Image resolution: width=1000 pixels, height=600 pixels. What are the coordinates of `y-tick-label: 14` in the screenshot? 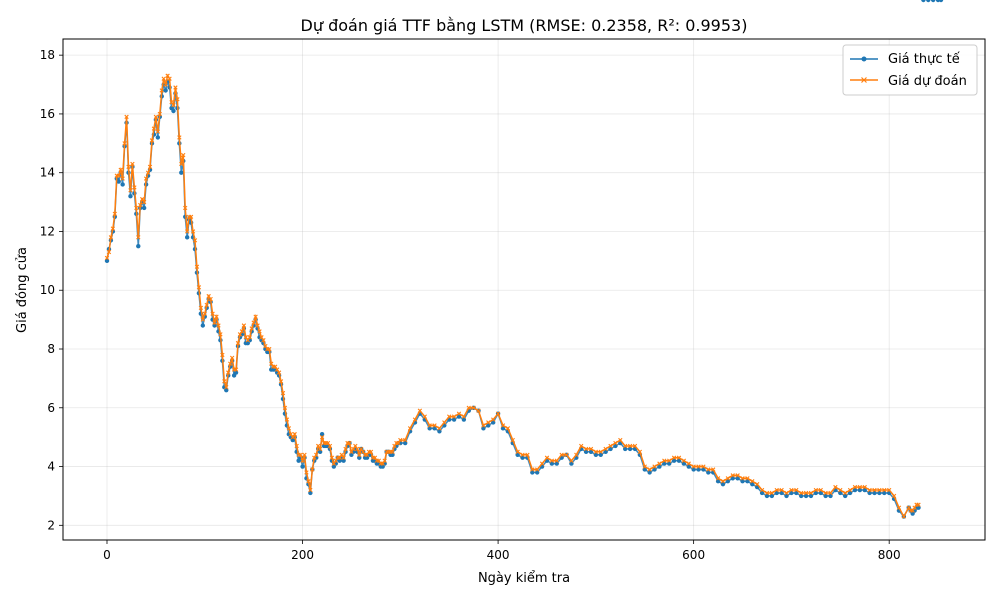 It's located at (47, 173).